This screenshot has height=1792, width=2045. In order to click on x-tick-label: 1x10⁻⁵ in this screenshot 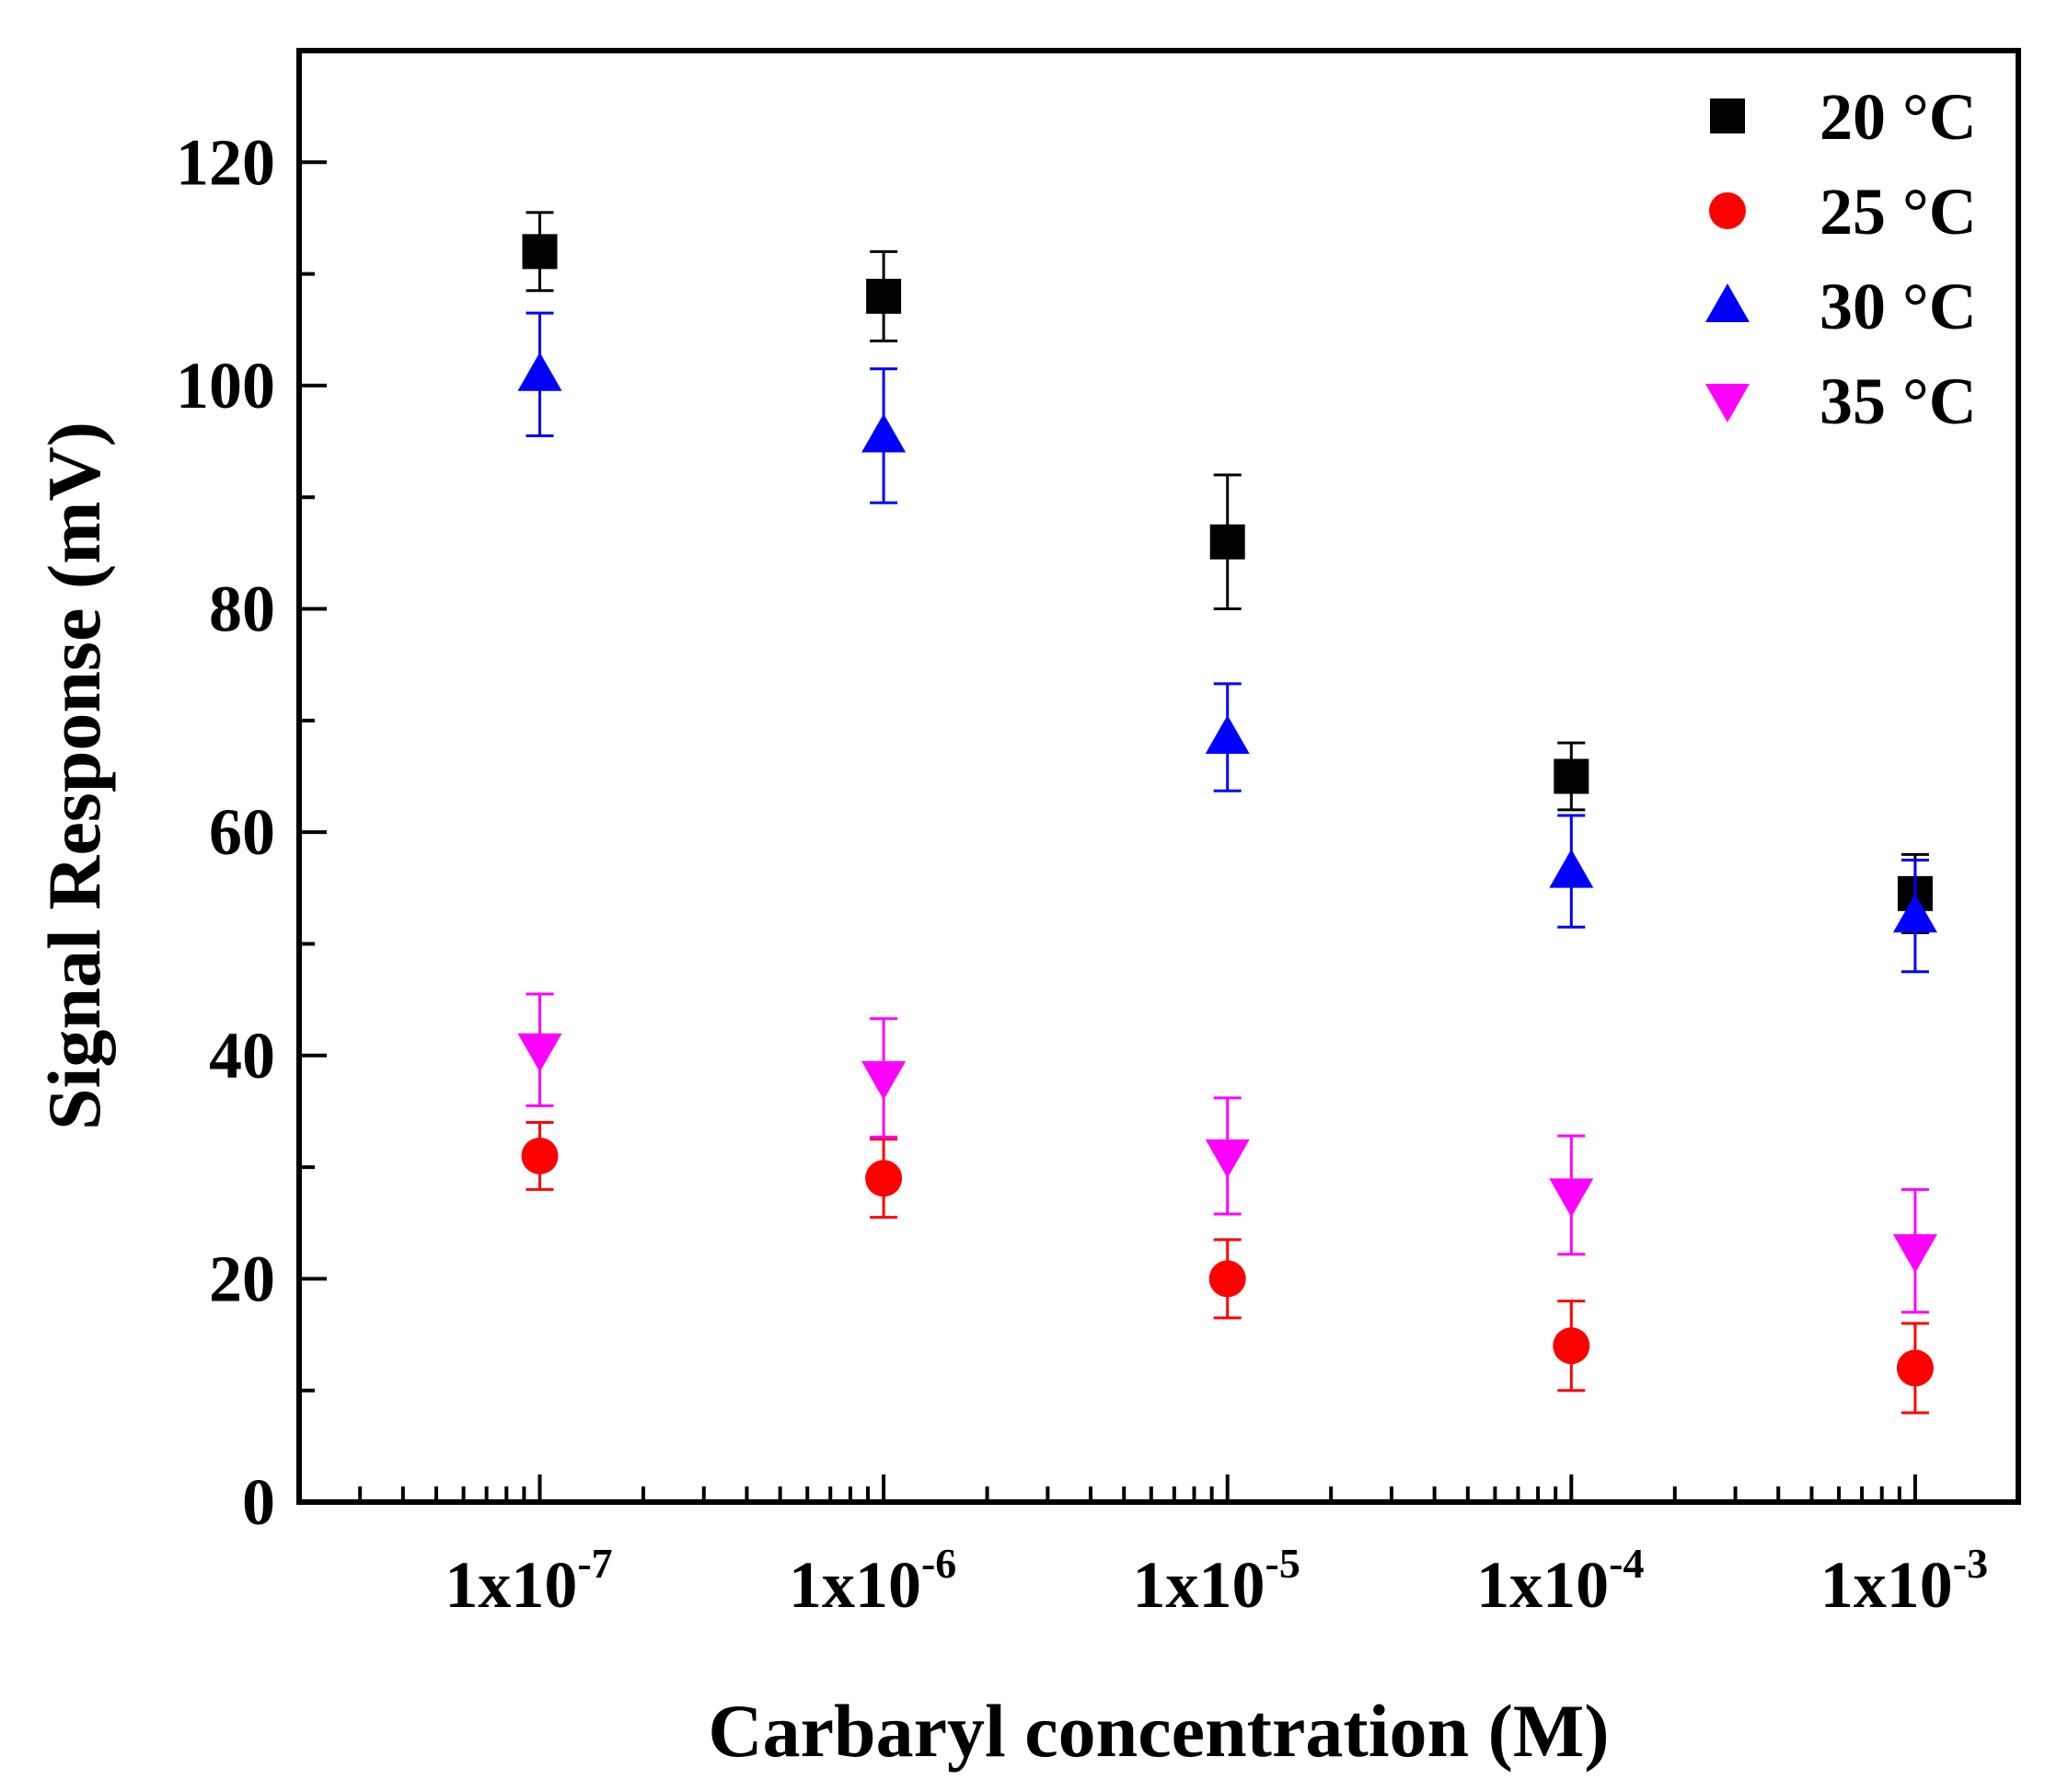, I will do `click(1216, 1581)`.